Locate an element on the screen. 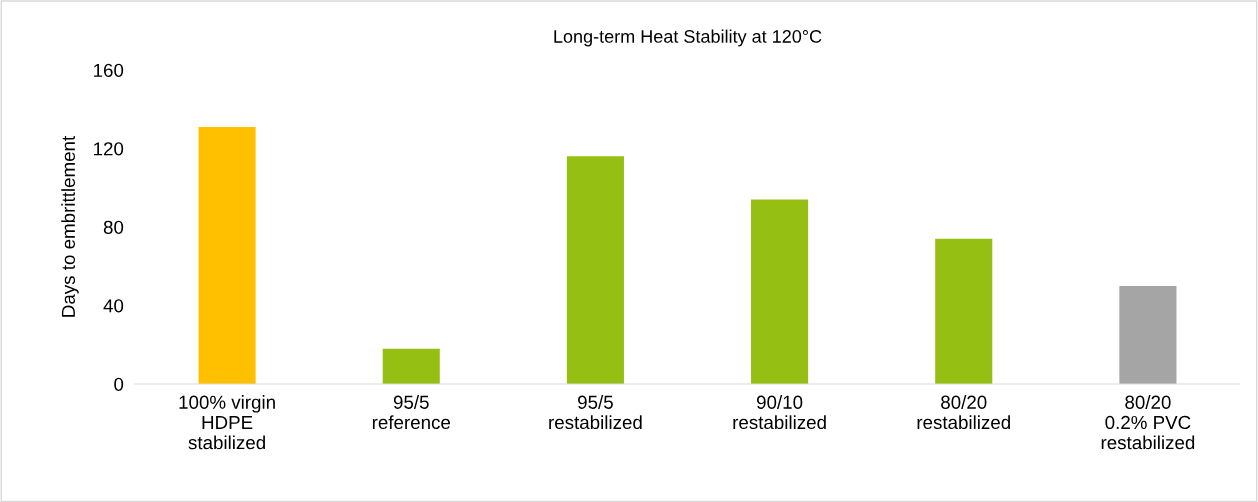 The height and width of the screenshot is (502, 1258). y-tick-label: 160 is located at coordinates (109, 70).